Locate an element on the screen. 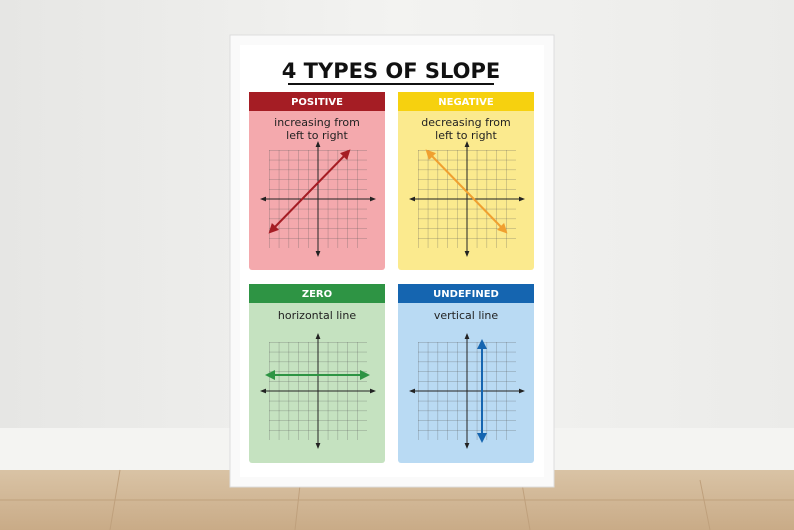  card: NEGATIVE decreasing from left to right is located at coordinates (466, 181).